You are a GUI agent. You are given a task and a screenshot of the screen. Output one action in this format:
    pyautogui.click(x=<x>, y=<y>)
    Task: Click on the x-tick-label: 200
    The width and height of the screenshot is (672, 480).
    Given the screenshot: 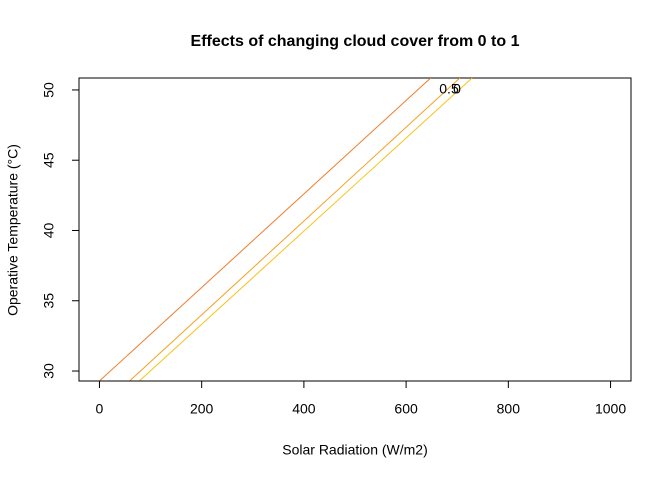 What is the action you would take?
    pyautogui.click(x=202, y=409)
    